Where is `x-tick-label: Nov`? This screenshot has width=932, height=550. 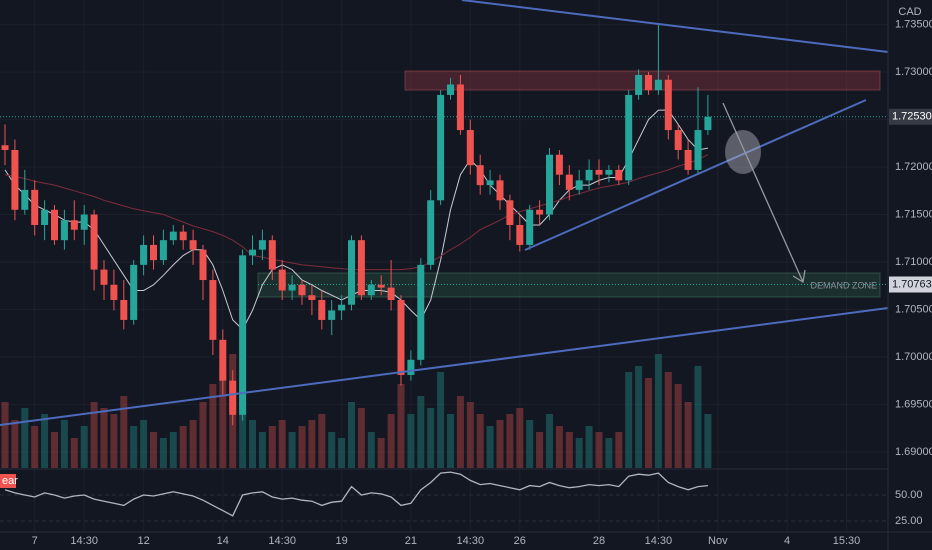 x-tick-label: Nov is located at coordinates (718, 541).